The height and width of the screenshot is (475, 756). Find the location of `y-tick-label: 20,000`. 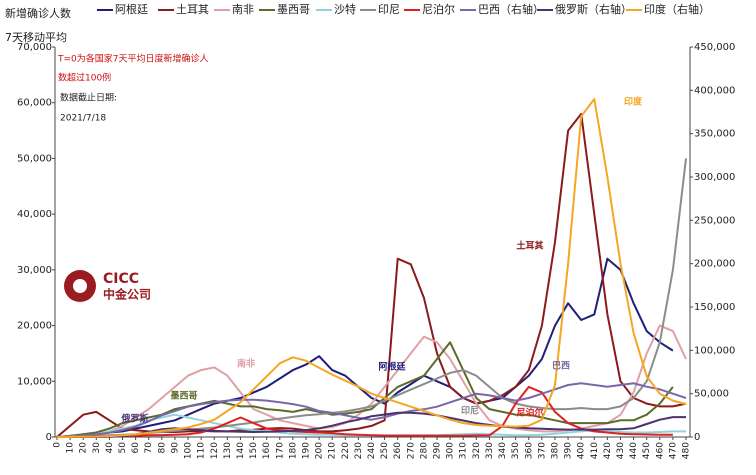

y-tick-label: 20,000 is located at coordinates (34, 326).